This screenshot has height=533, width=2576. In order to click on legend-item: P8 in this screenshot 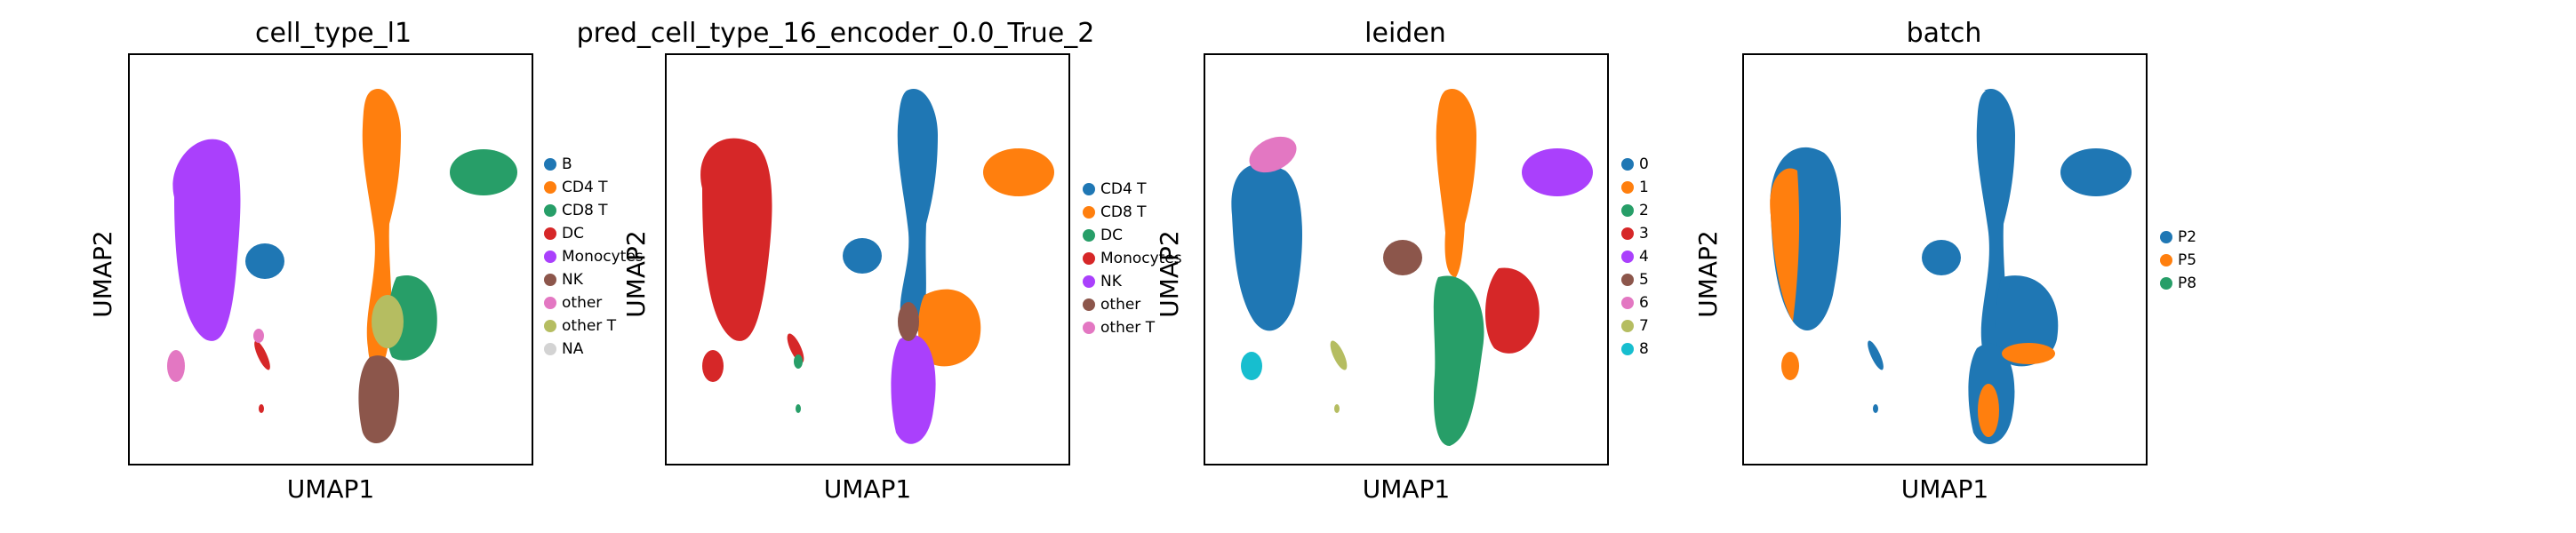, I will do `click(2178, 283)`.